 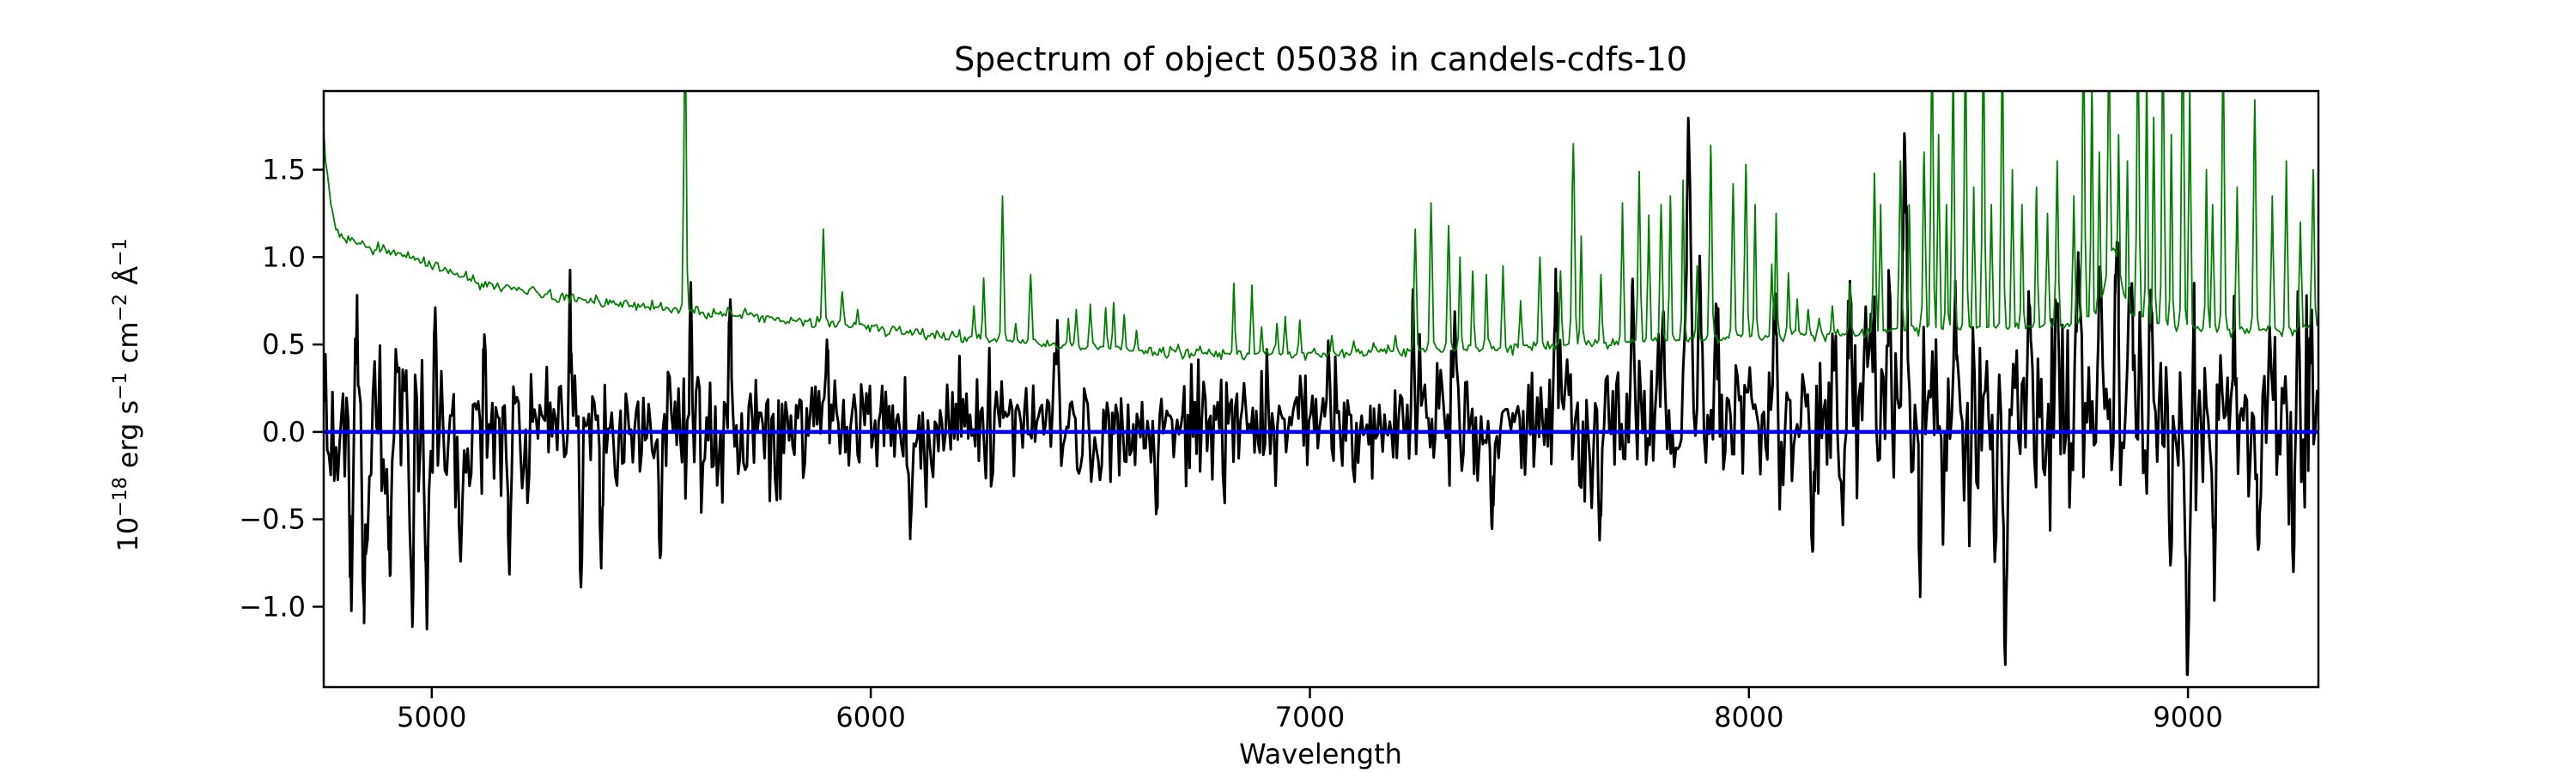 I want to click on x-tick-label: 8000, so click(x=1748, y=717).